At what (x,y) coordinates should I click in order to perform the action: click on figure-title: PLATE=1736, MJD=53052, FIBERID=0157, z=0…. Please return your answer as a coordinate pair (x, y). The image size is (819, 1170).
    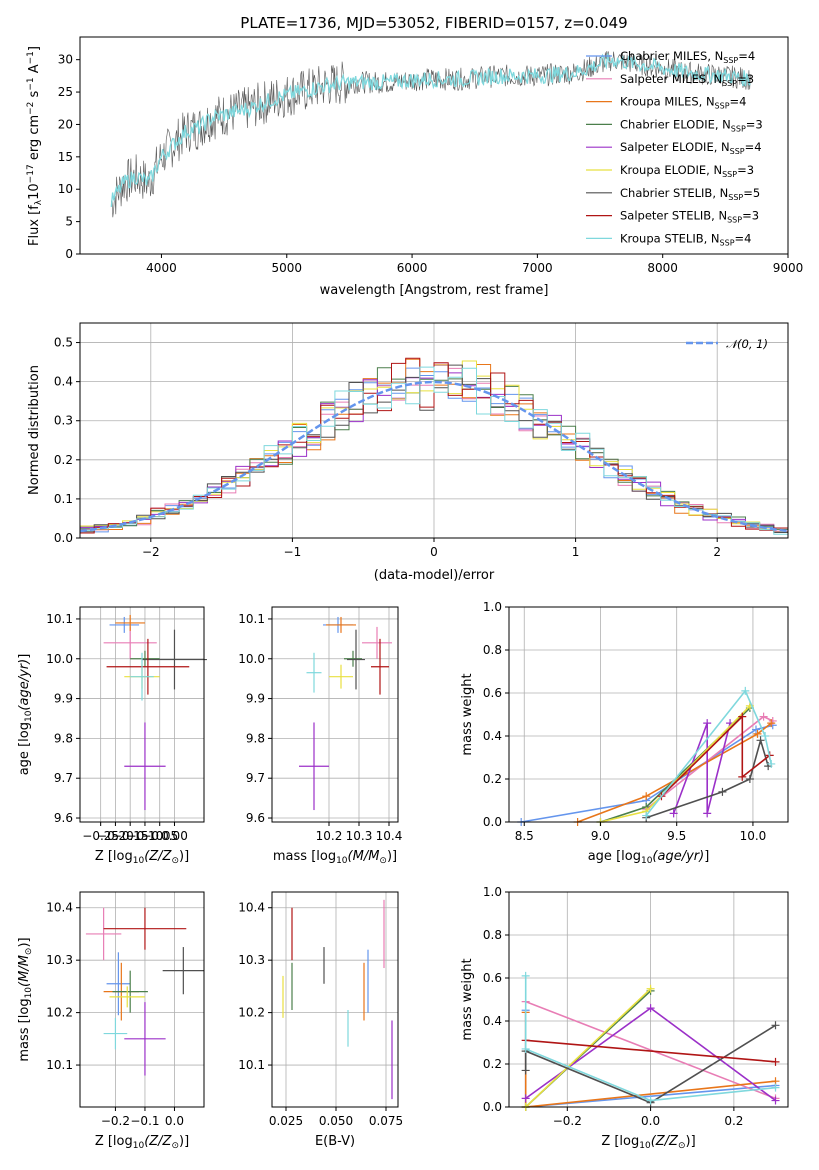
    Looking at the image, I should click on (433, 23).